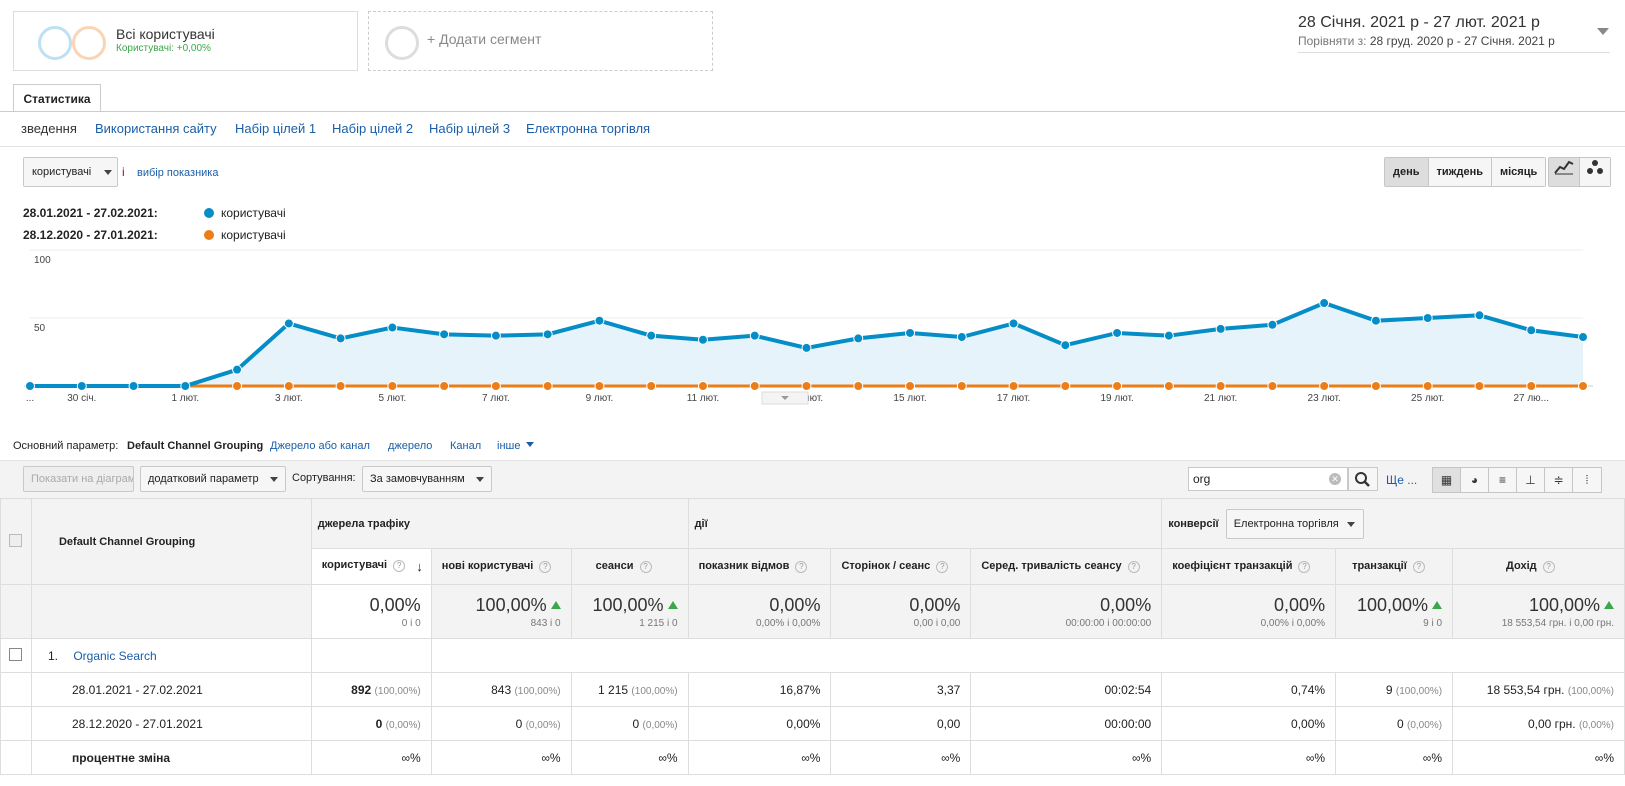 The image size is (1625, 786). I want to click on period-month-button: місяць, so click(1518, 172).